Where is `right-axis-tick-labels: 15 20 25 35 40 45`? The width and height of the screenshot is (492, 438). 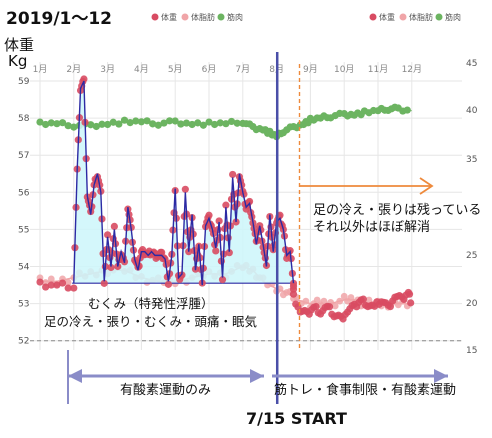
right-axis-tick-labels: 15 20 25 35 40 45 is located at coordinates (472, 207).